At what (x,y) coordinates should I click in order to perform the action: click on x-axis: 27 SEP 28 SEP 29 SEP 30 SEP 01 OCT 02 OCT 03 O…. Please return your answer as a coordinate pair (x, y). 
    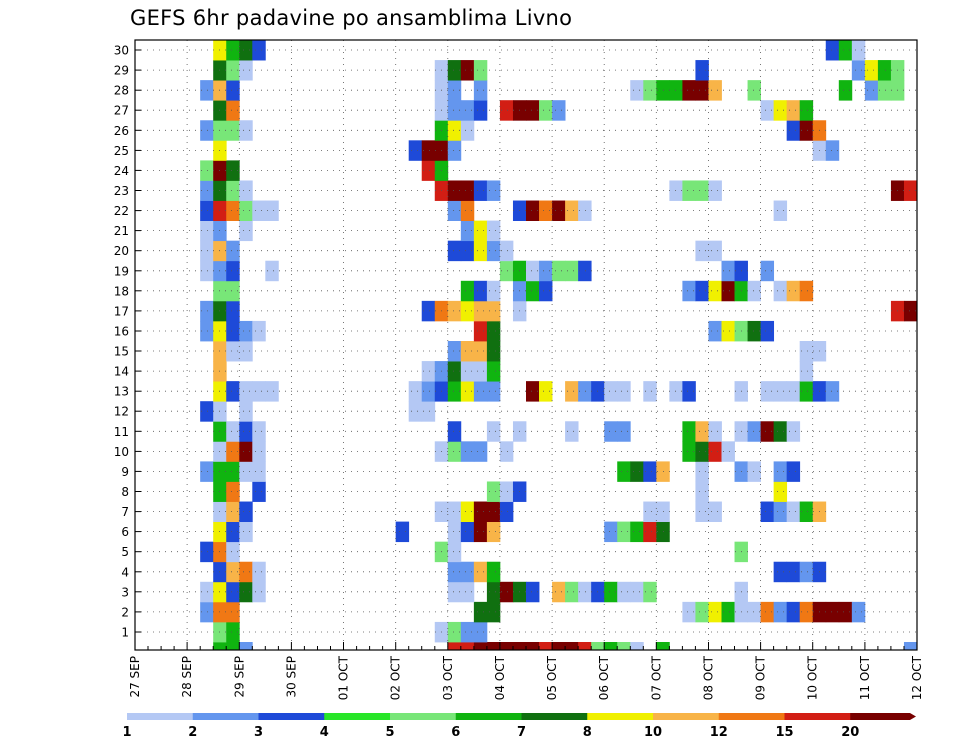
    Looking at the image, I should click on (526, 671).